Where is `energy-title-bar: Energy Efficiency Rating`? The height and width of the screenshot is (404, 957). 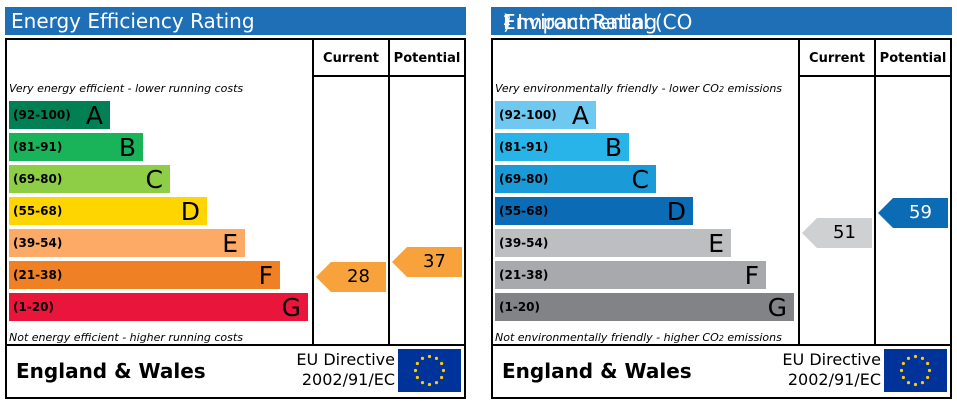 energy-title-bar: Energy Efficiency Rating is located at coordinates (235, 21).